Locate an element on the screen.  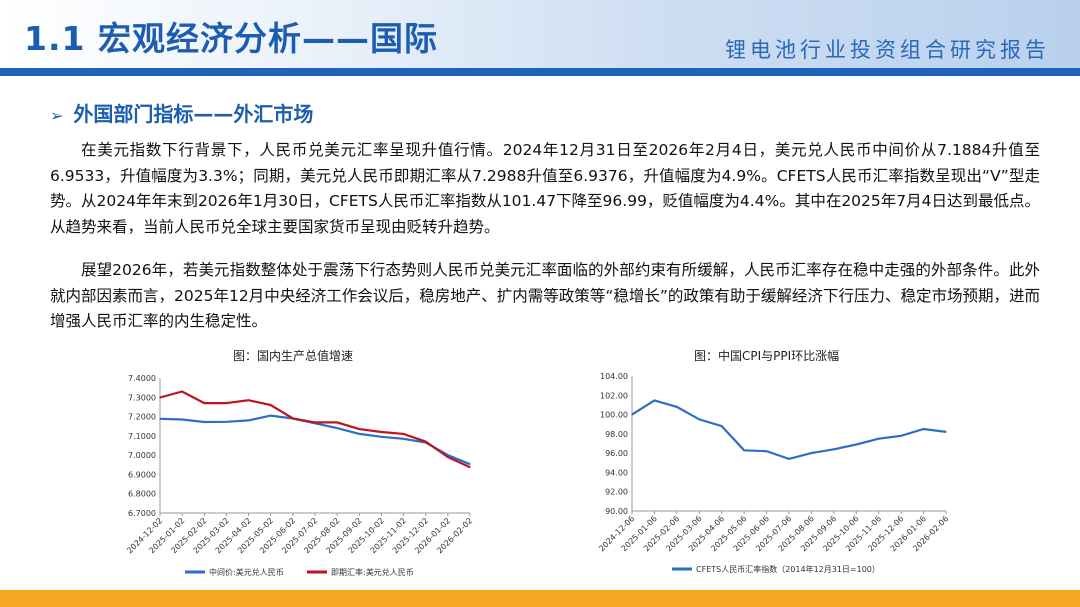
chart-2-legend-label: CFETS人民币汇率指数（2014年12月31日=100） is located at coordinates (788, 569).